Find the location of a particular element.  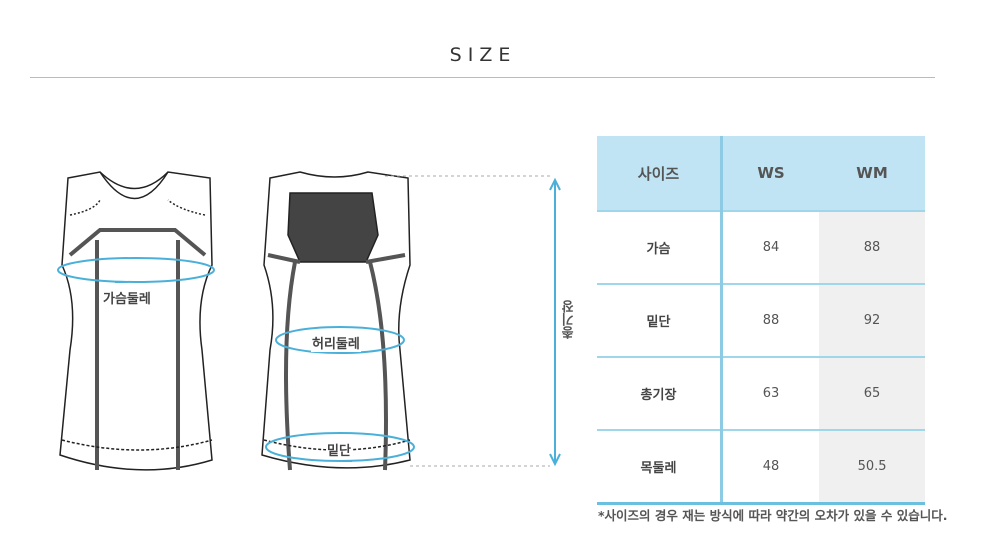

length-label: 총기장 is located at coordinates (569, 319).